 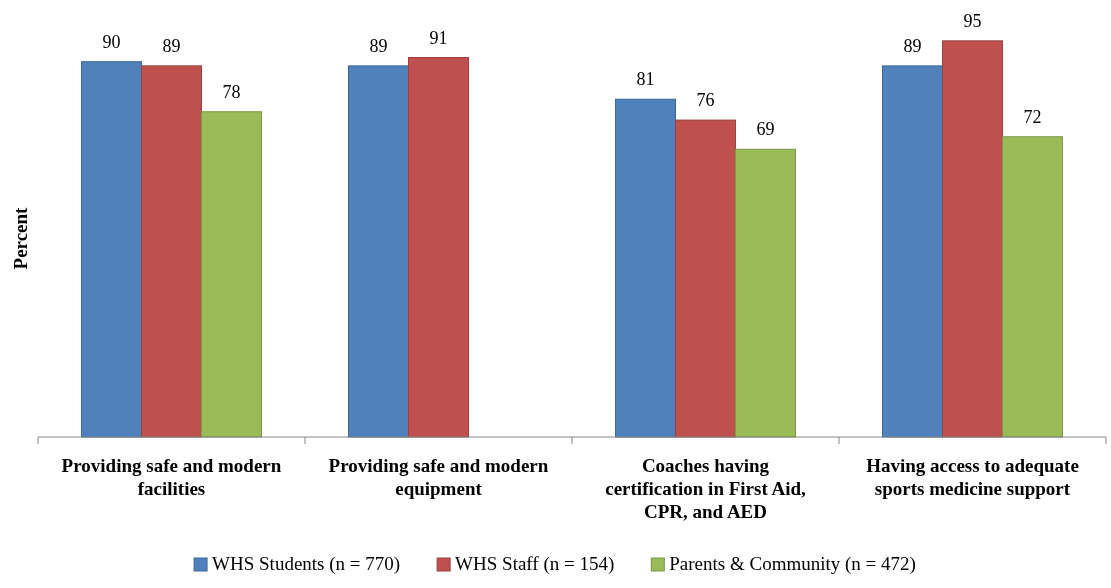 I want to click on data-label: 95, so click(x=972, y=20).